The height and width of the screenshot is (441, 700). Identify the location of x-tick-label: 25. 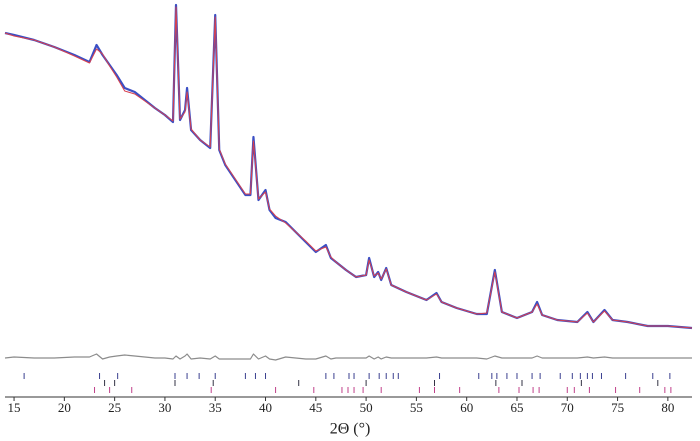
(114, 407).